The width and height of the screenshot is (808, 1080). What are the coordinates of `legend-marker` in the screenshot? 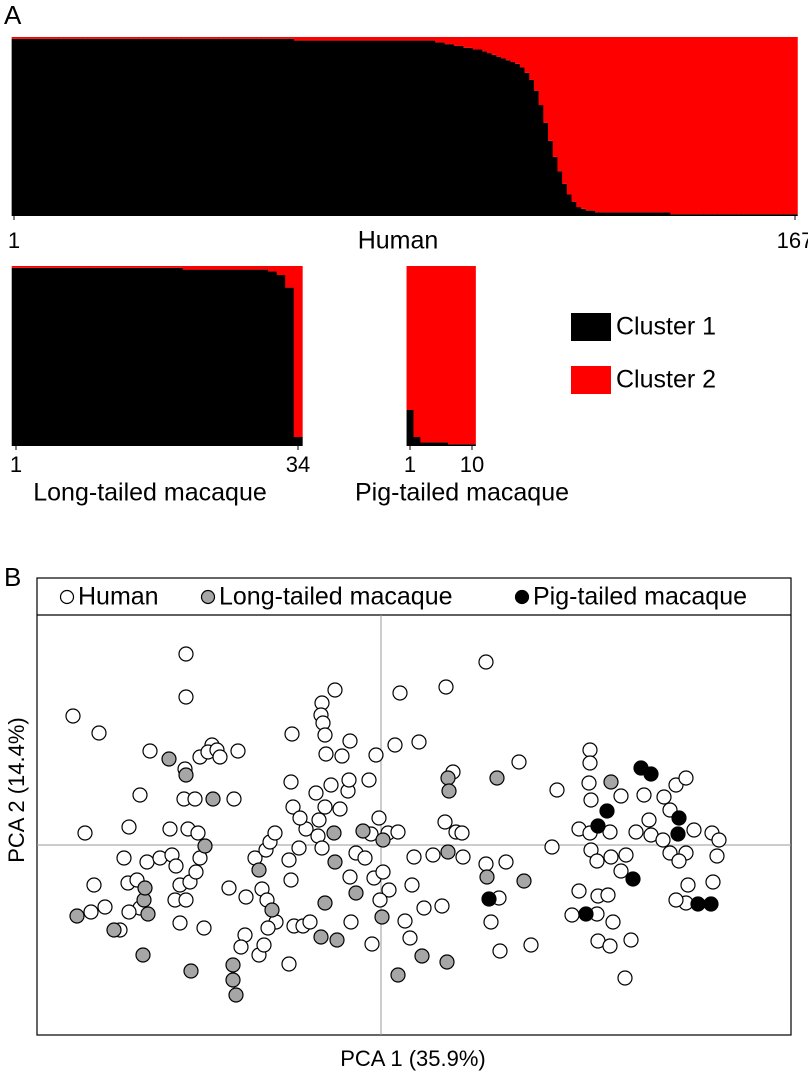 It's located at (522, 597).